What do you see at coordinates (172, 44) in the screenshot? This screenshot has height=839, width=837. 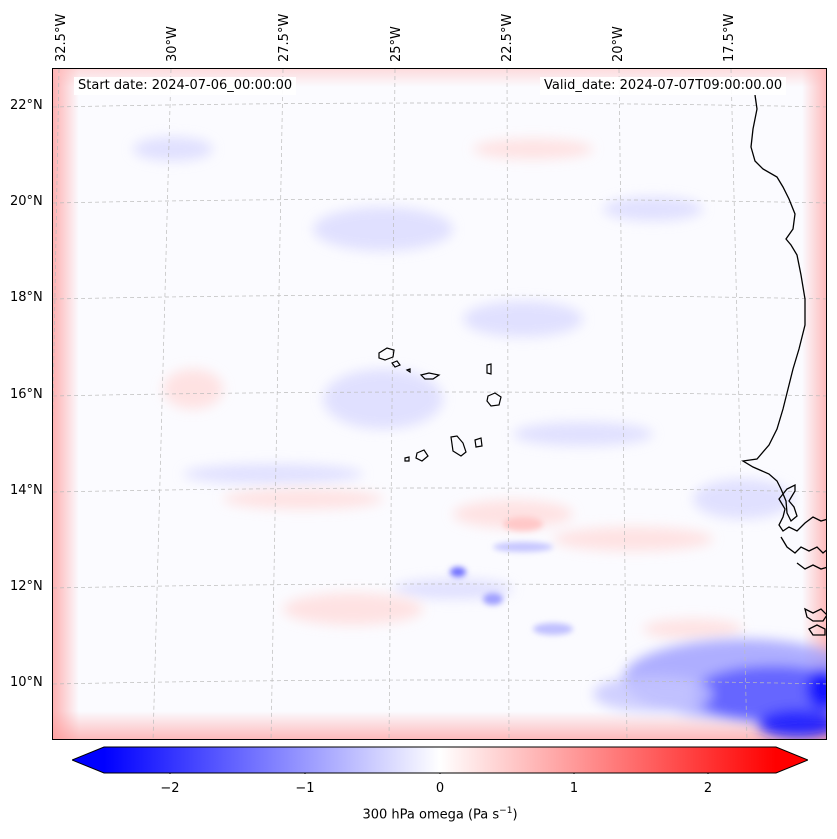 I see `lon-label-30w: 30°W` at bounding box center [172, 44].